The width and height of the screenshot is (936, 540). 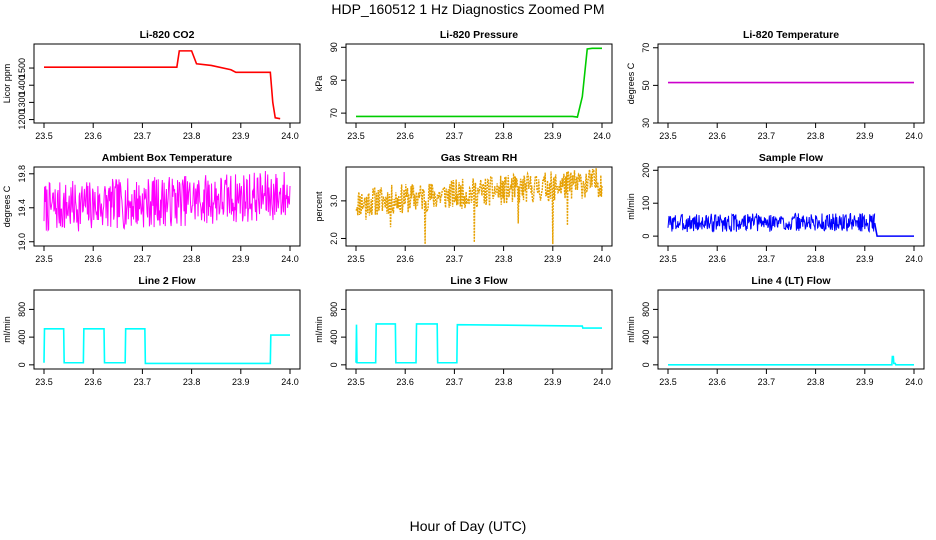 I want to click on panel-title: Li-820 CO2, so click(x=167, y=35).